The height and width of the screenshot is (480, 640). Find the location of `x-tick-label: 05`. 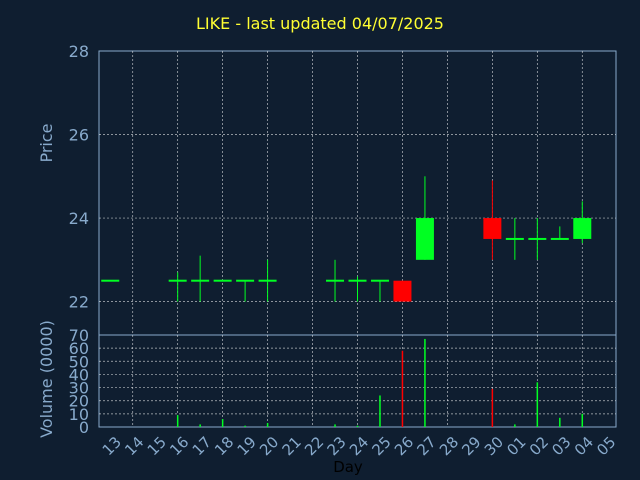

x-tick-label: 05 is located at coordinates (606, 446).